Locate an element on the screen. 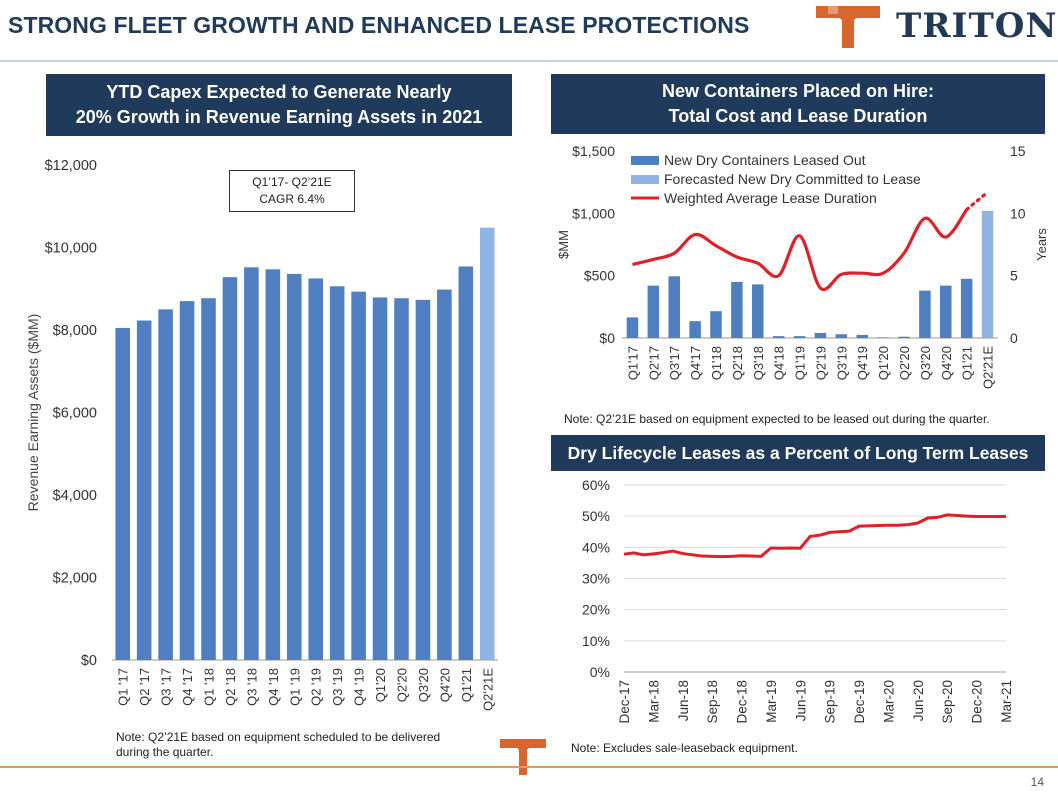  y-tick-label: $2,000 is located at coordinates (75, 579).